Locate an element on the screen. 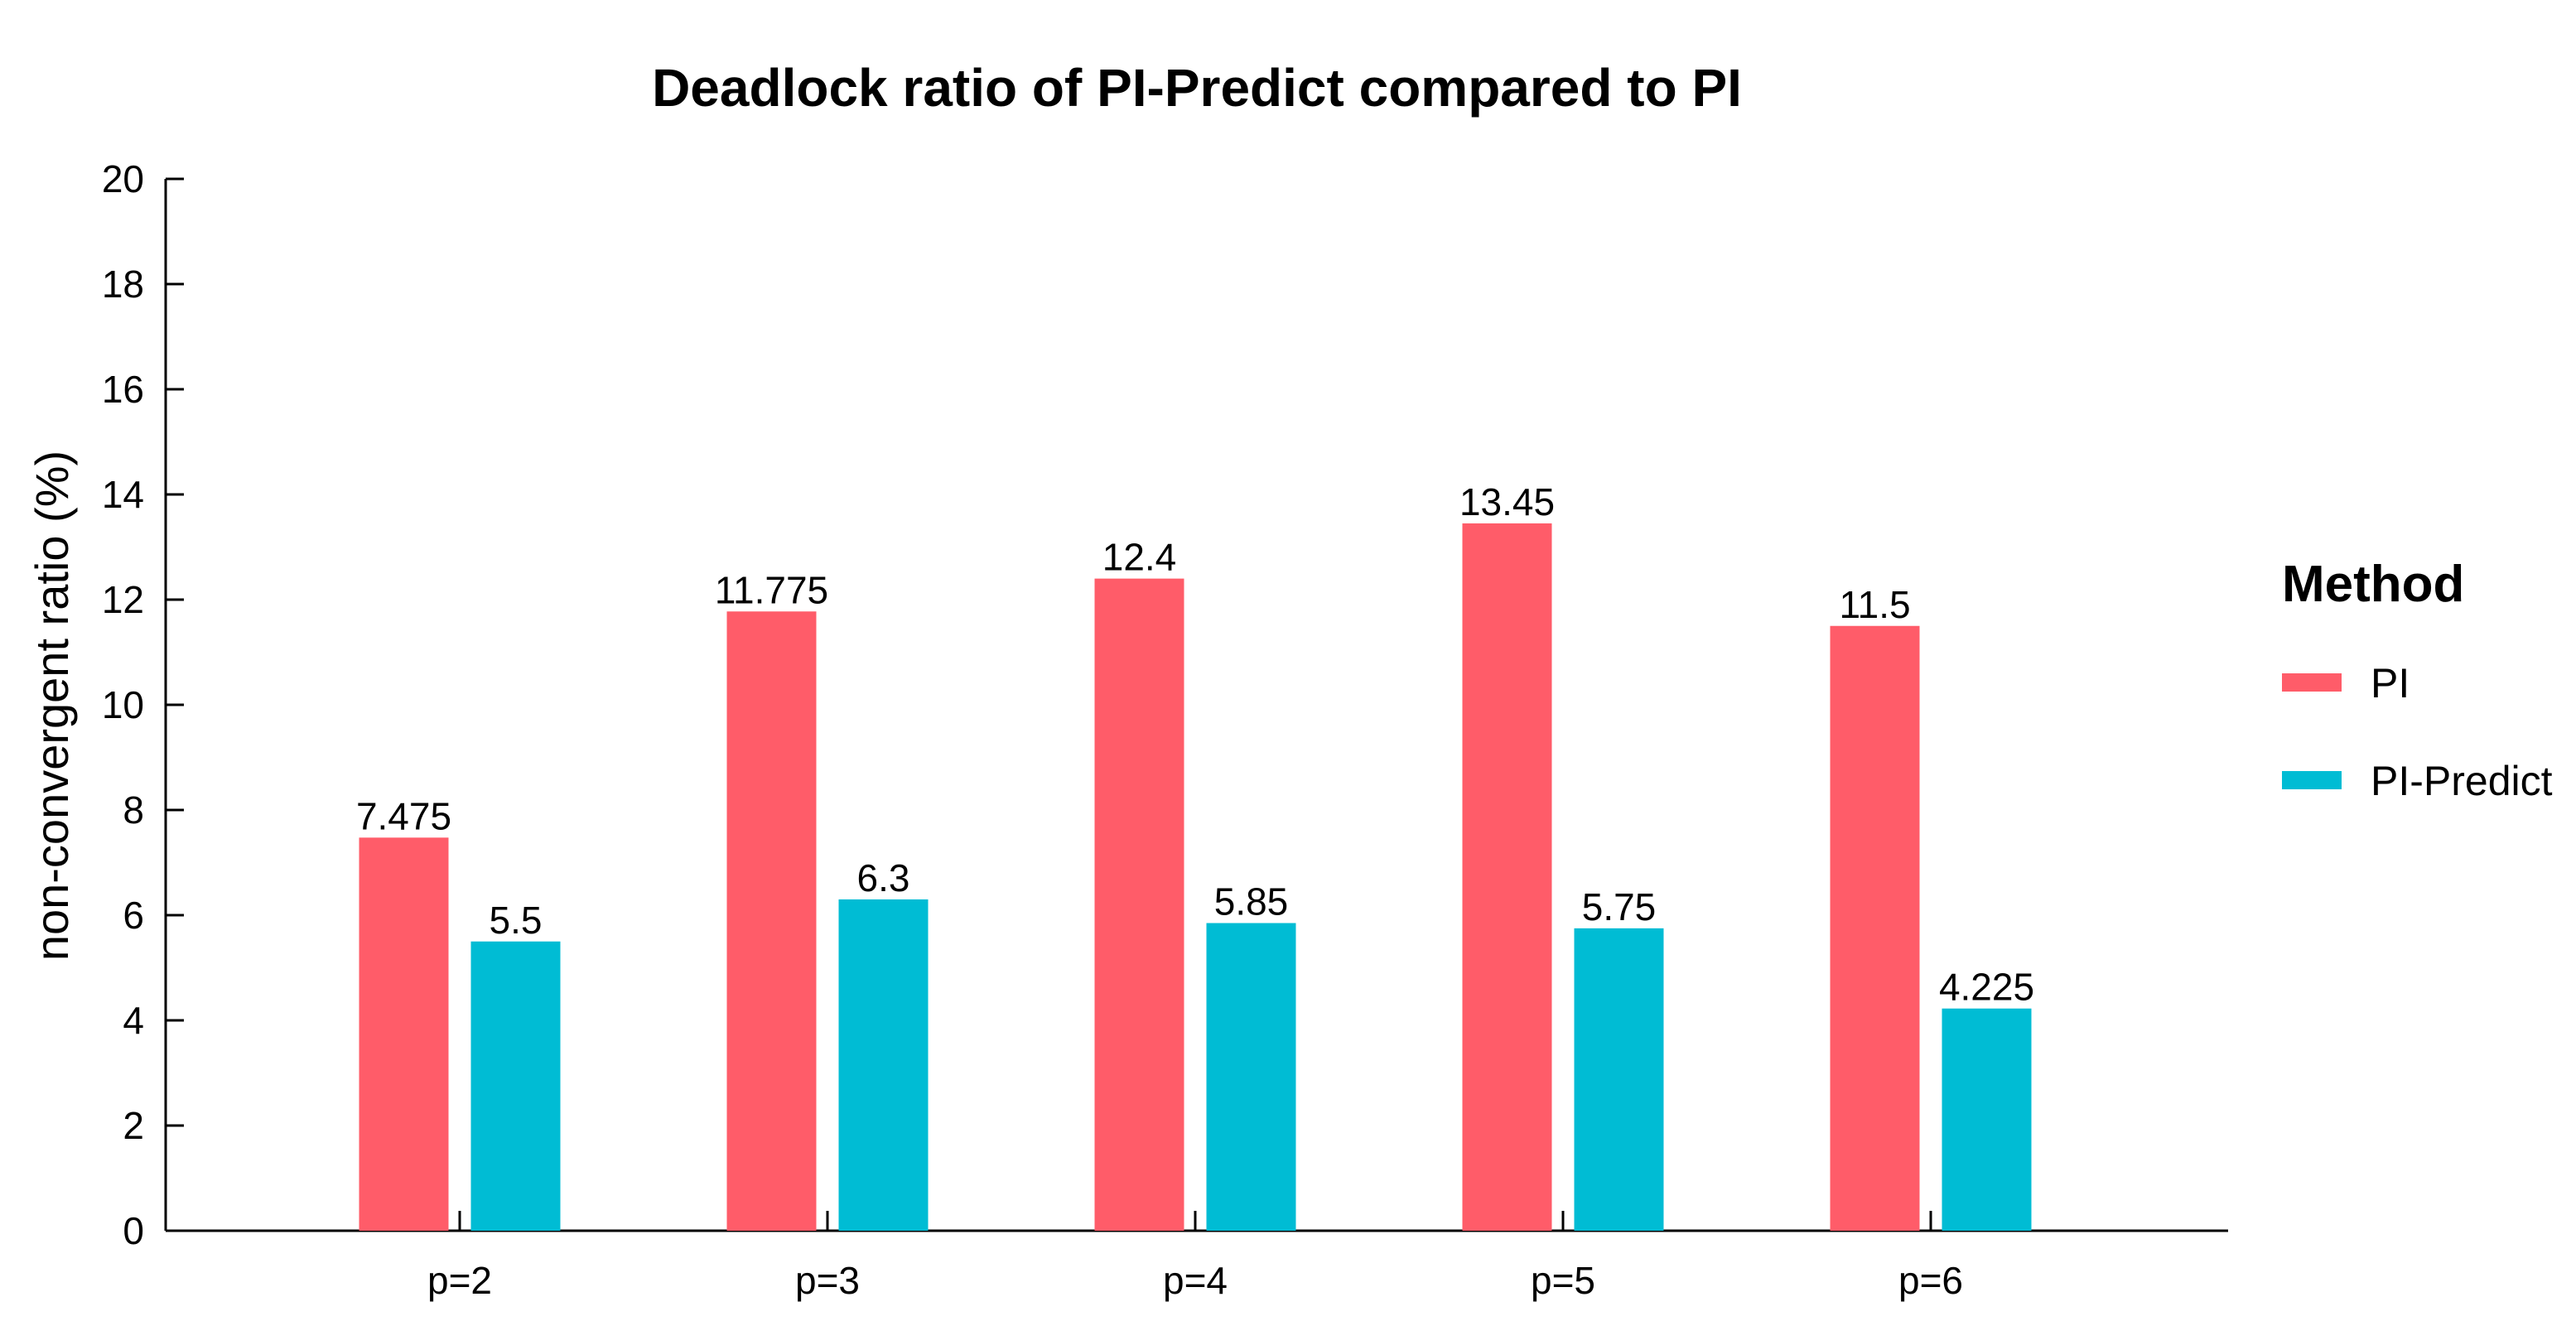 The height and width of the screenshot is (1321, 2576). y-tick-label: 8 is located at coordinates (133, 810).